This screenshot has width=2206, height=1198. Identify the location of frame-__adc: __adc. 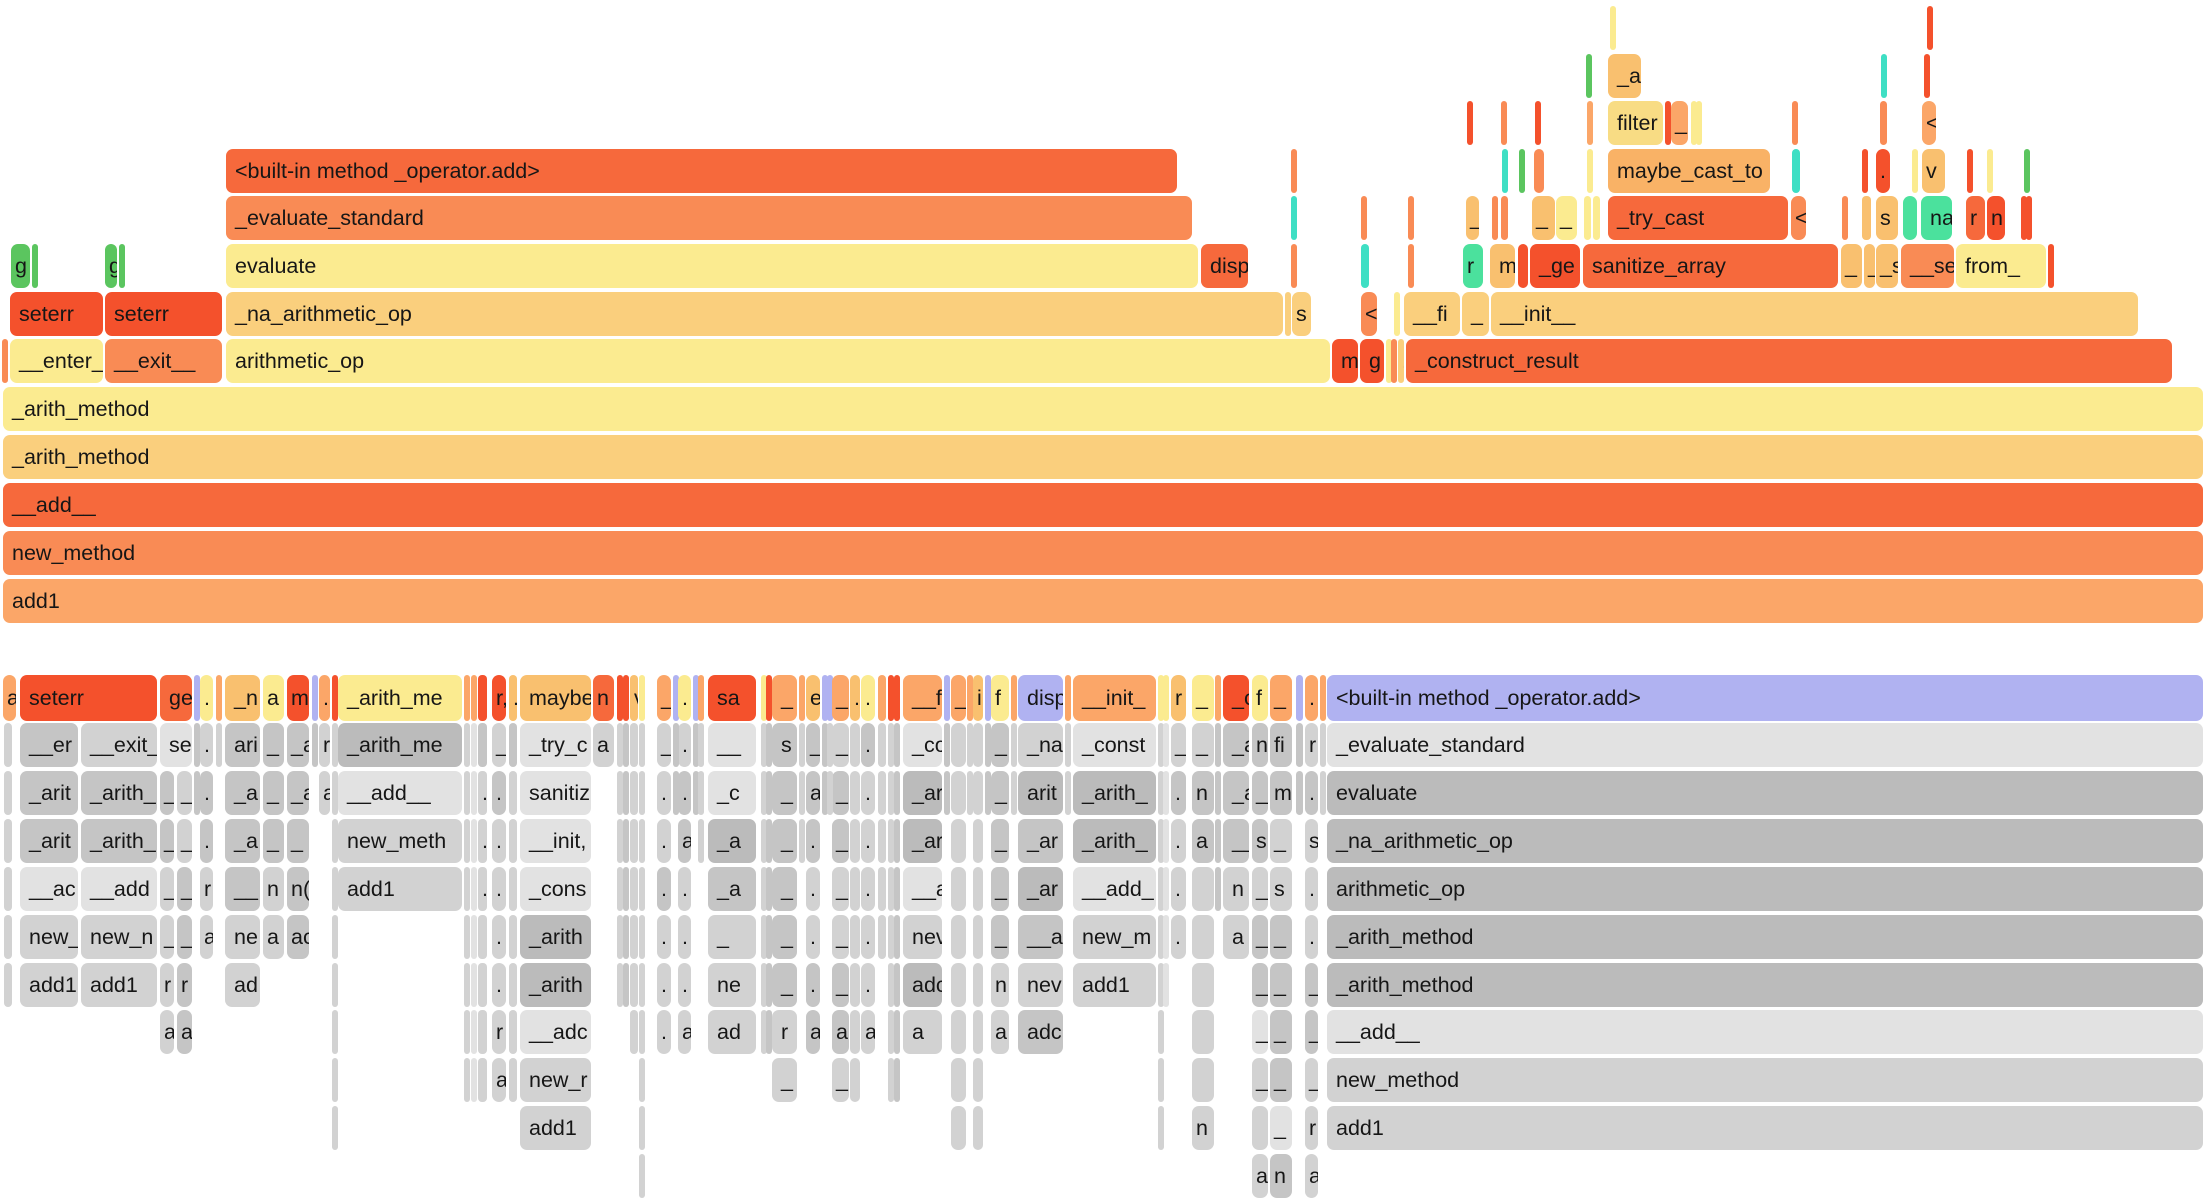
(555, 1032).